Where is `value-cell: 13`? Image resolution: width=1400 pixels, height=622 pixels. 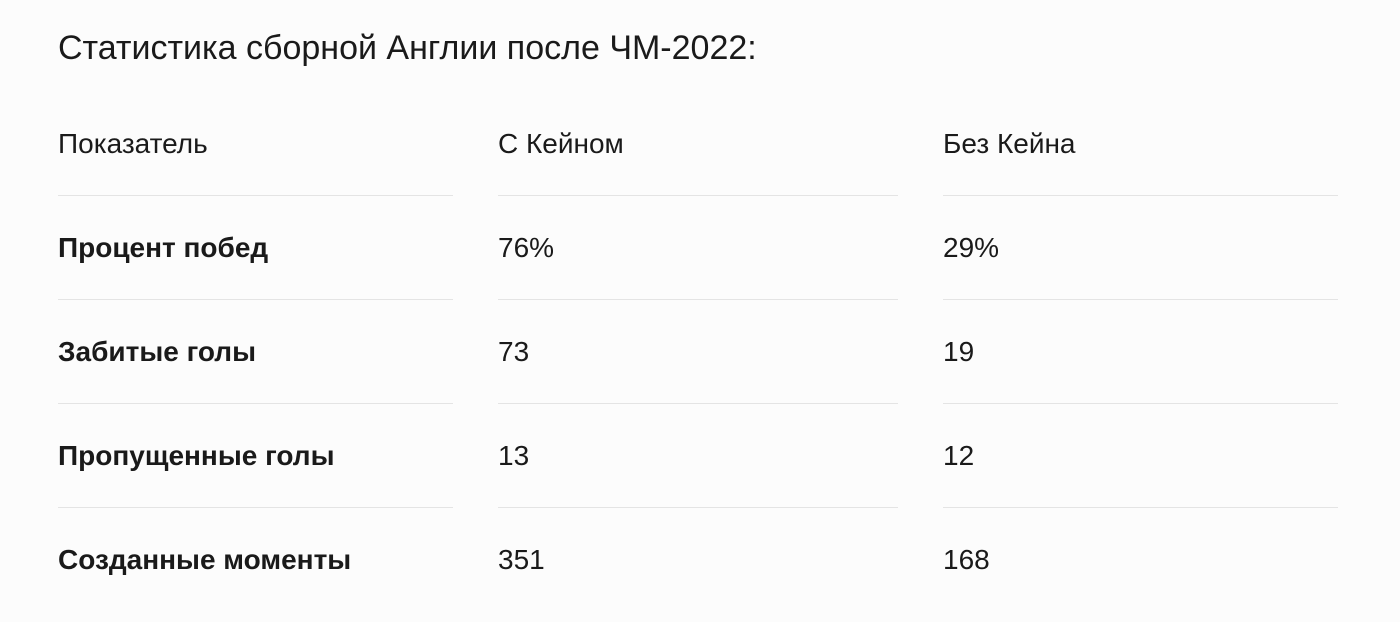
value-cell: 13 is located at coordinates (514, 455).